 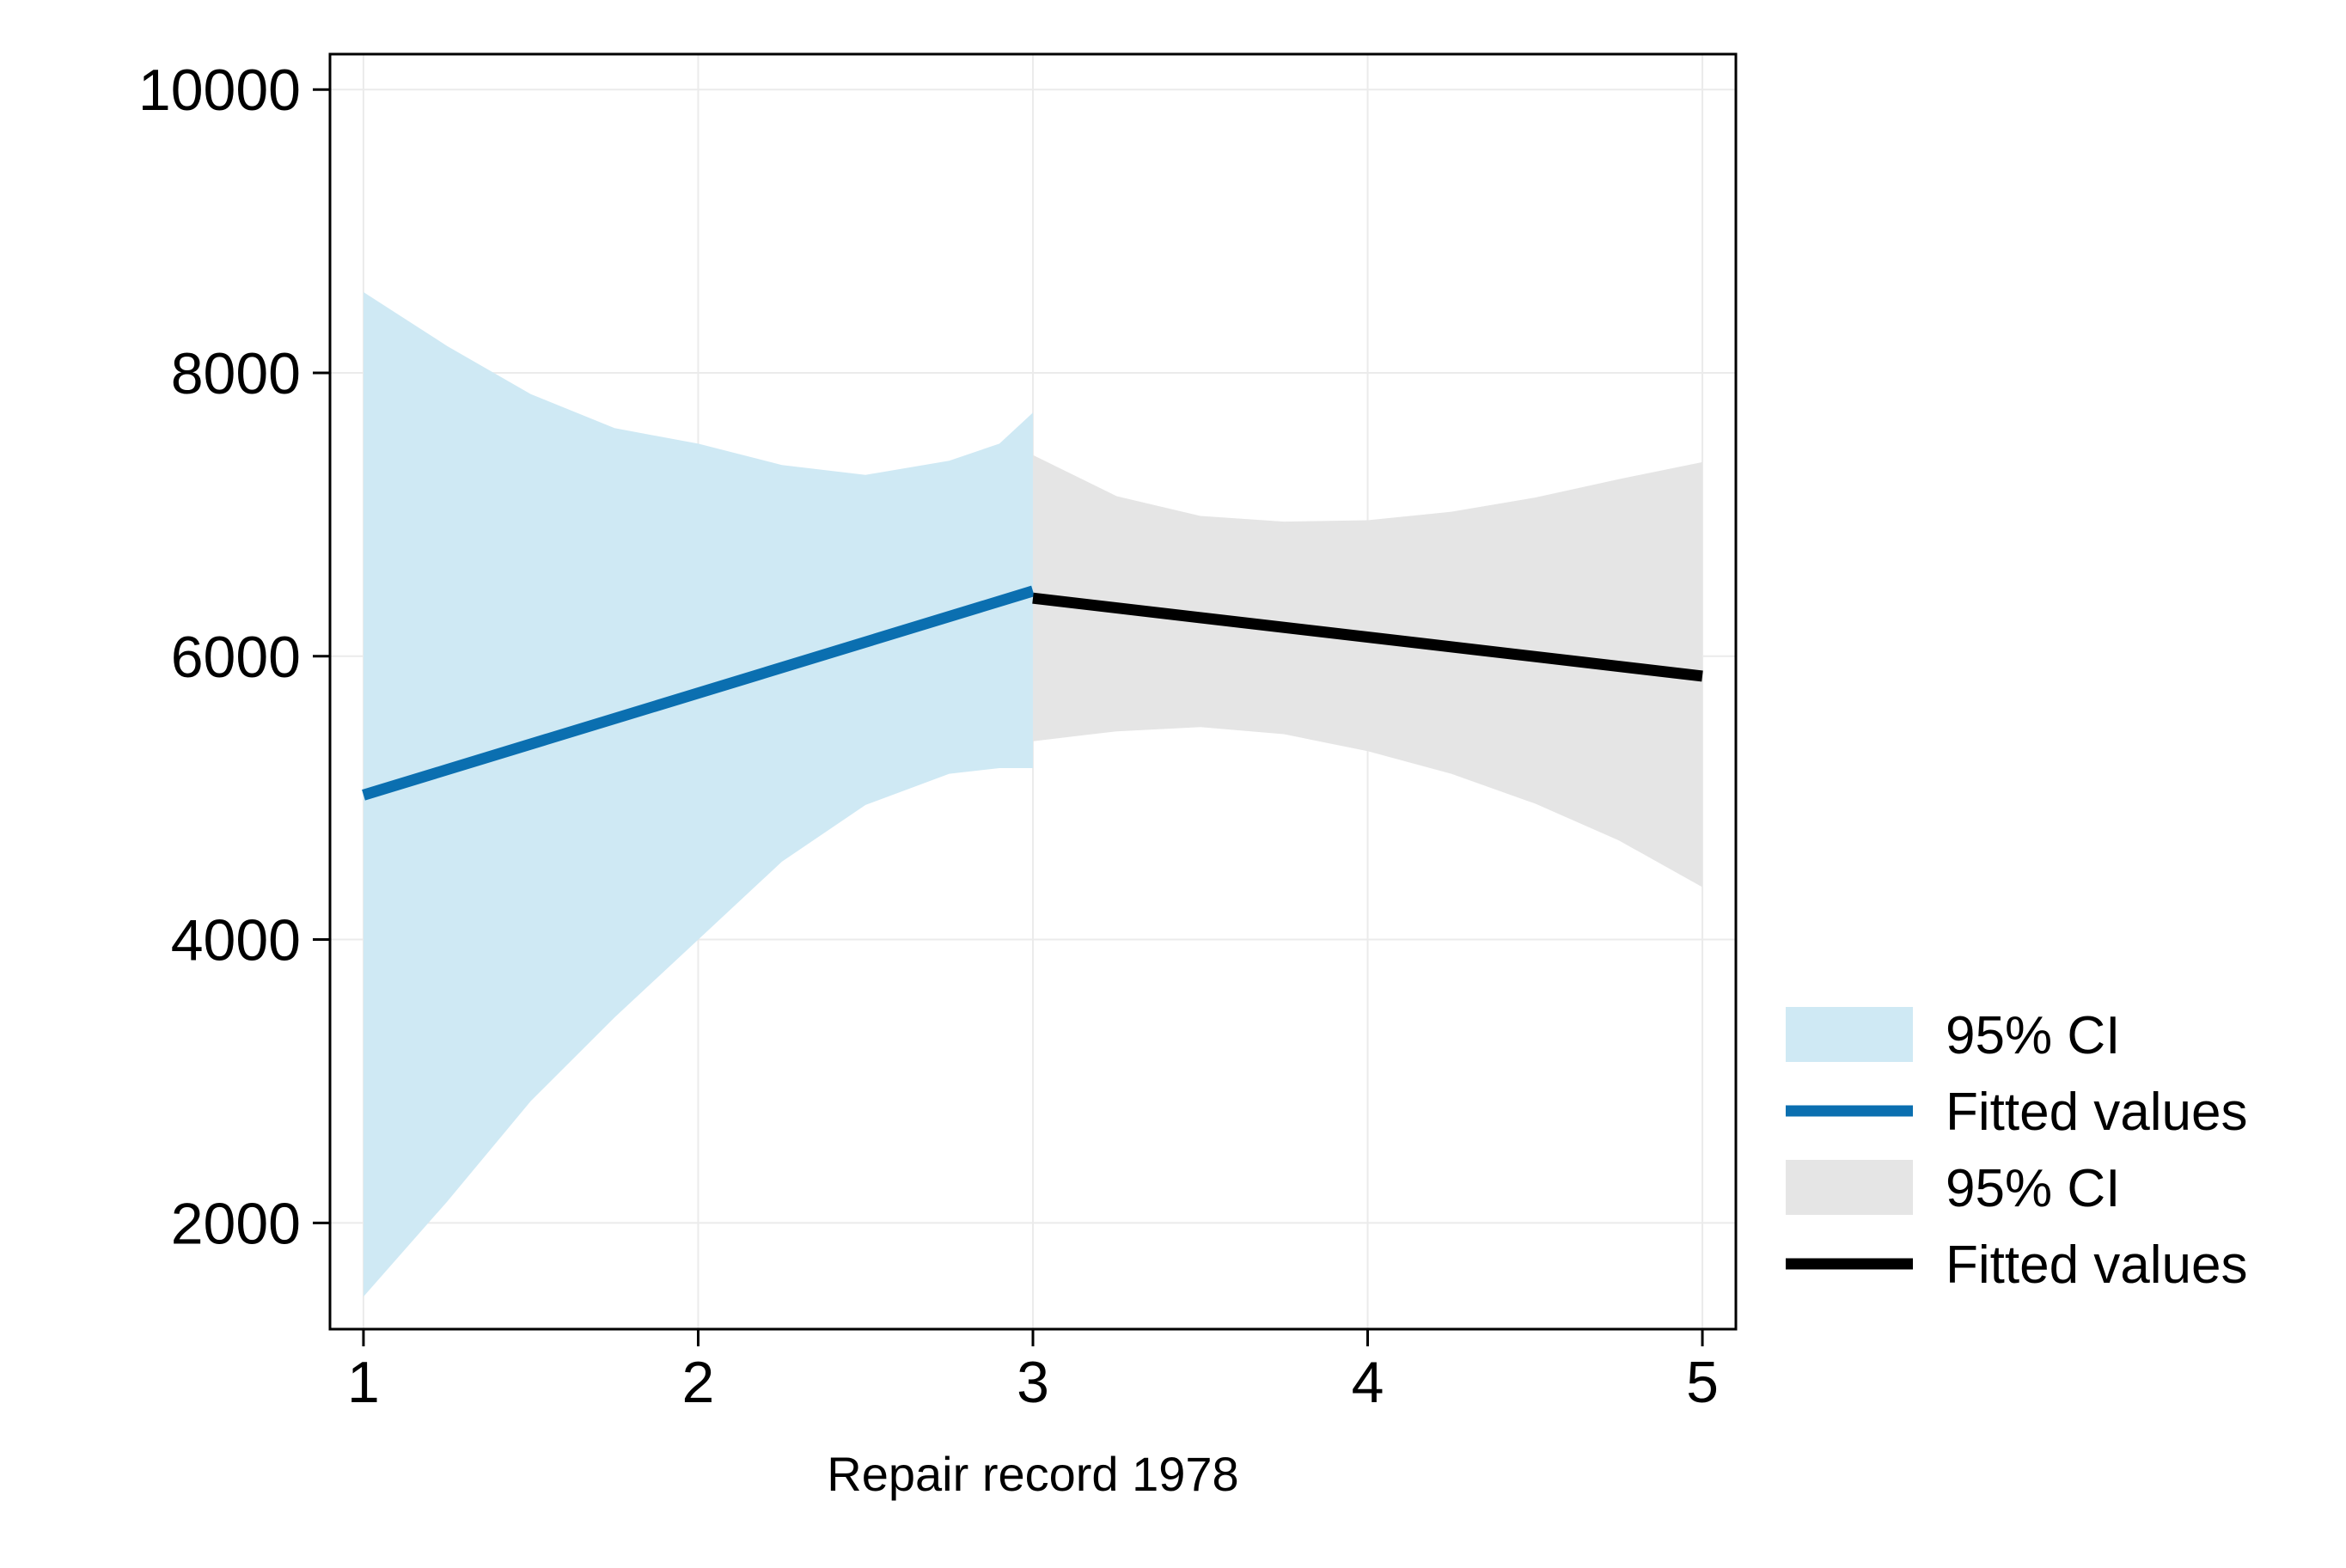 I want to click on x-tick-label: 3, so click(x=1033, y=1382).